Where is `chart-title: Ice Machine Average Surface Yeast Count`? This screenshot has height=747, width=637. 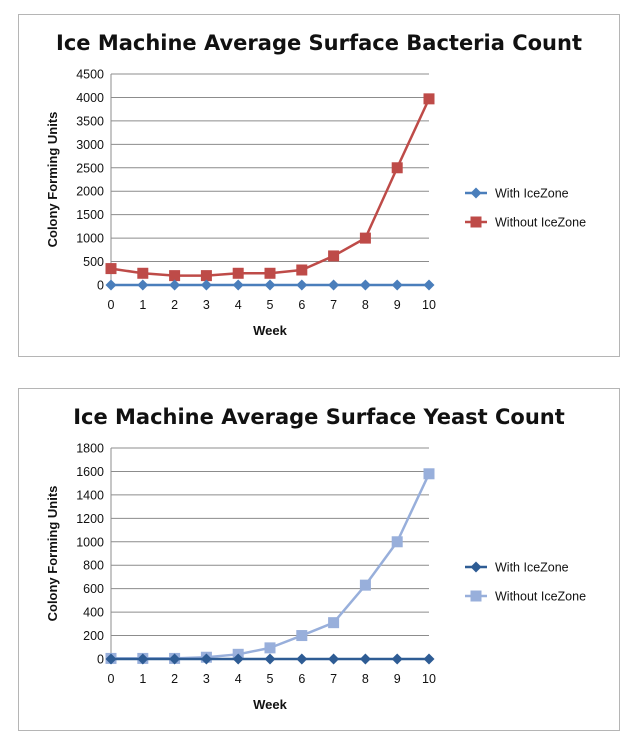
chart-title: Ice Machine Average Surface Yeast Count is located at coordinates (319, 417).